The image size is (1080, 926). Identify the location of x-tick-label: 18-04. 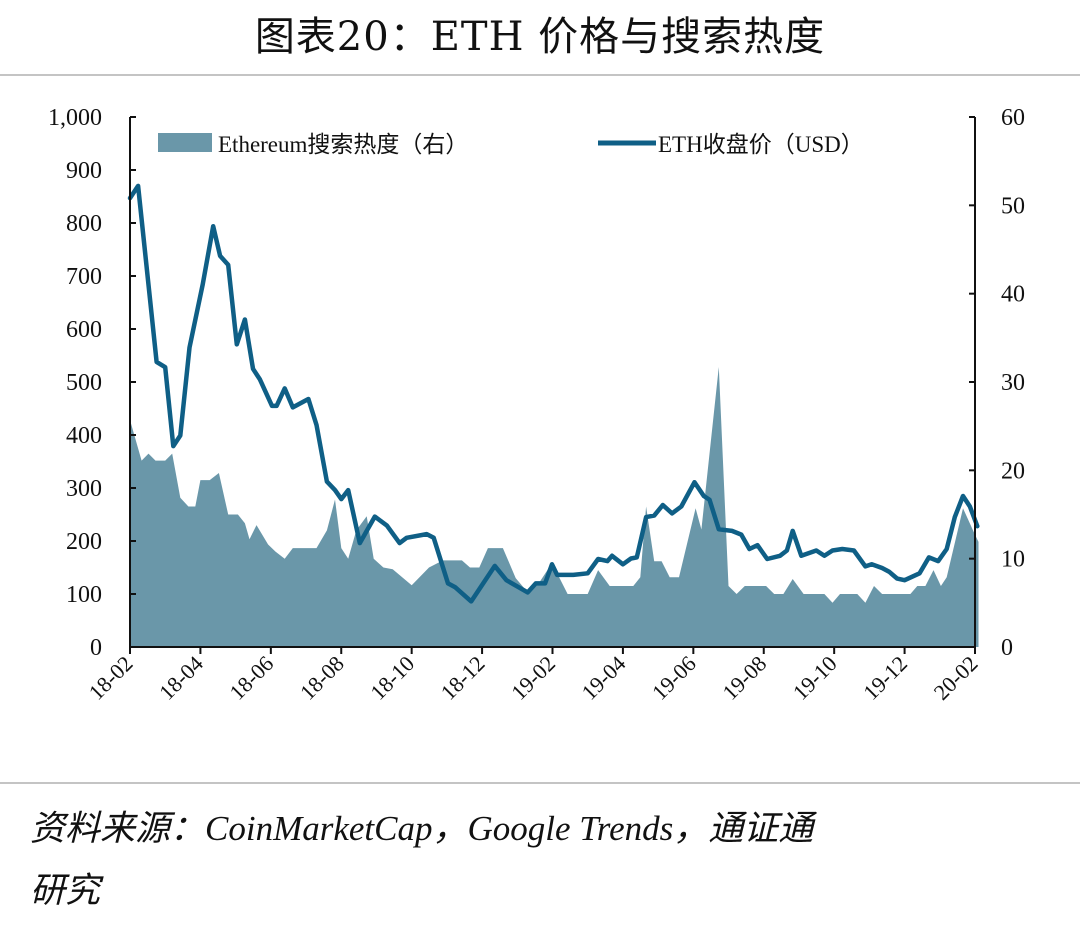
(181, 678).